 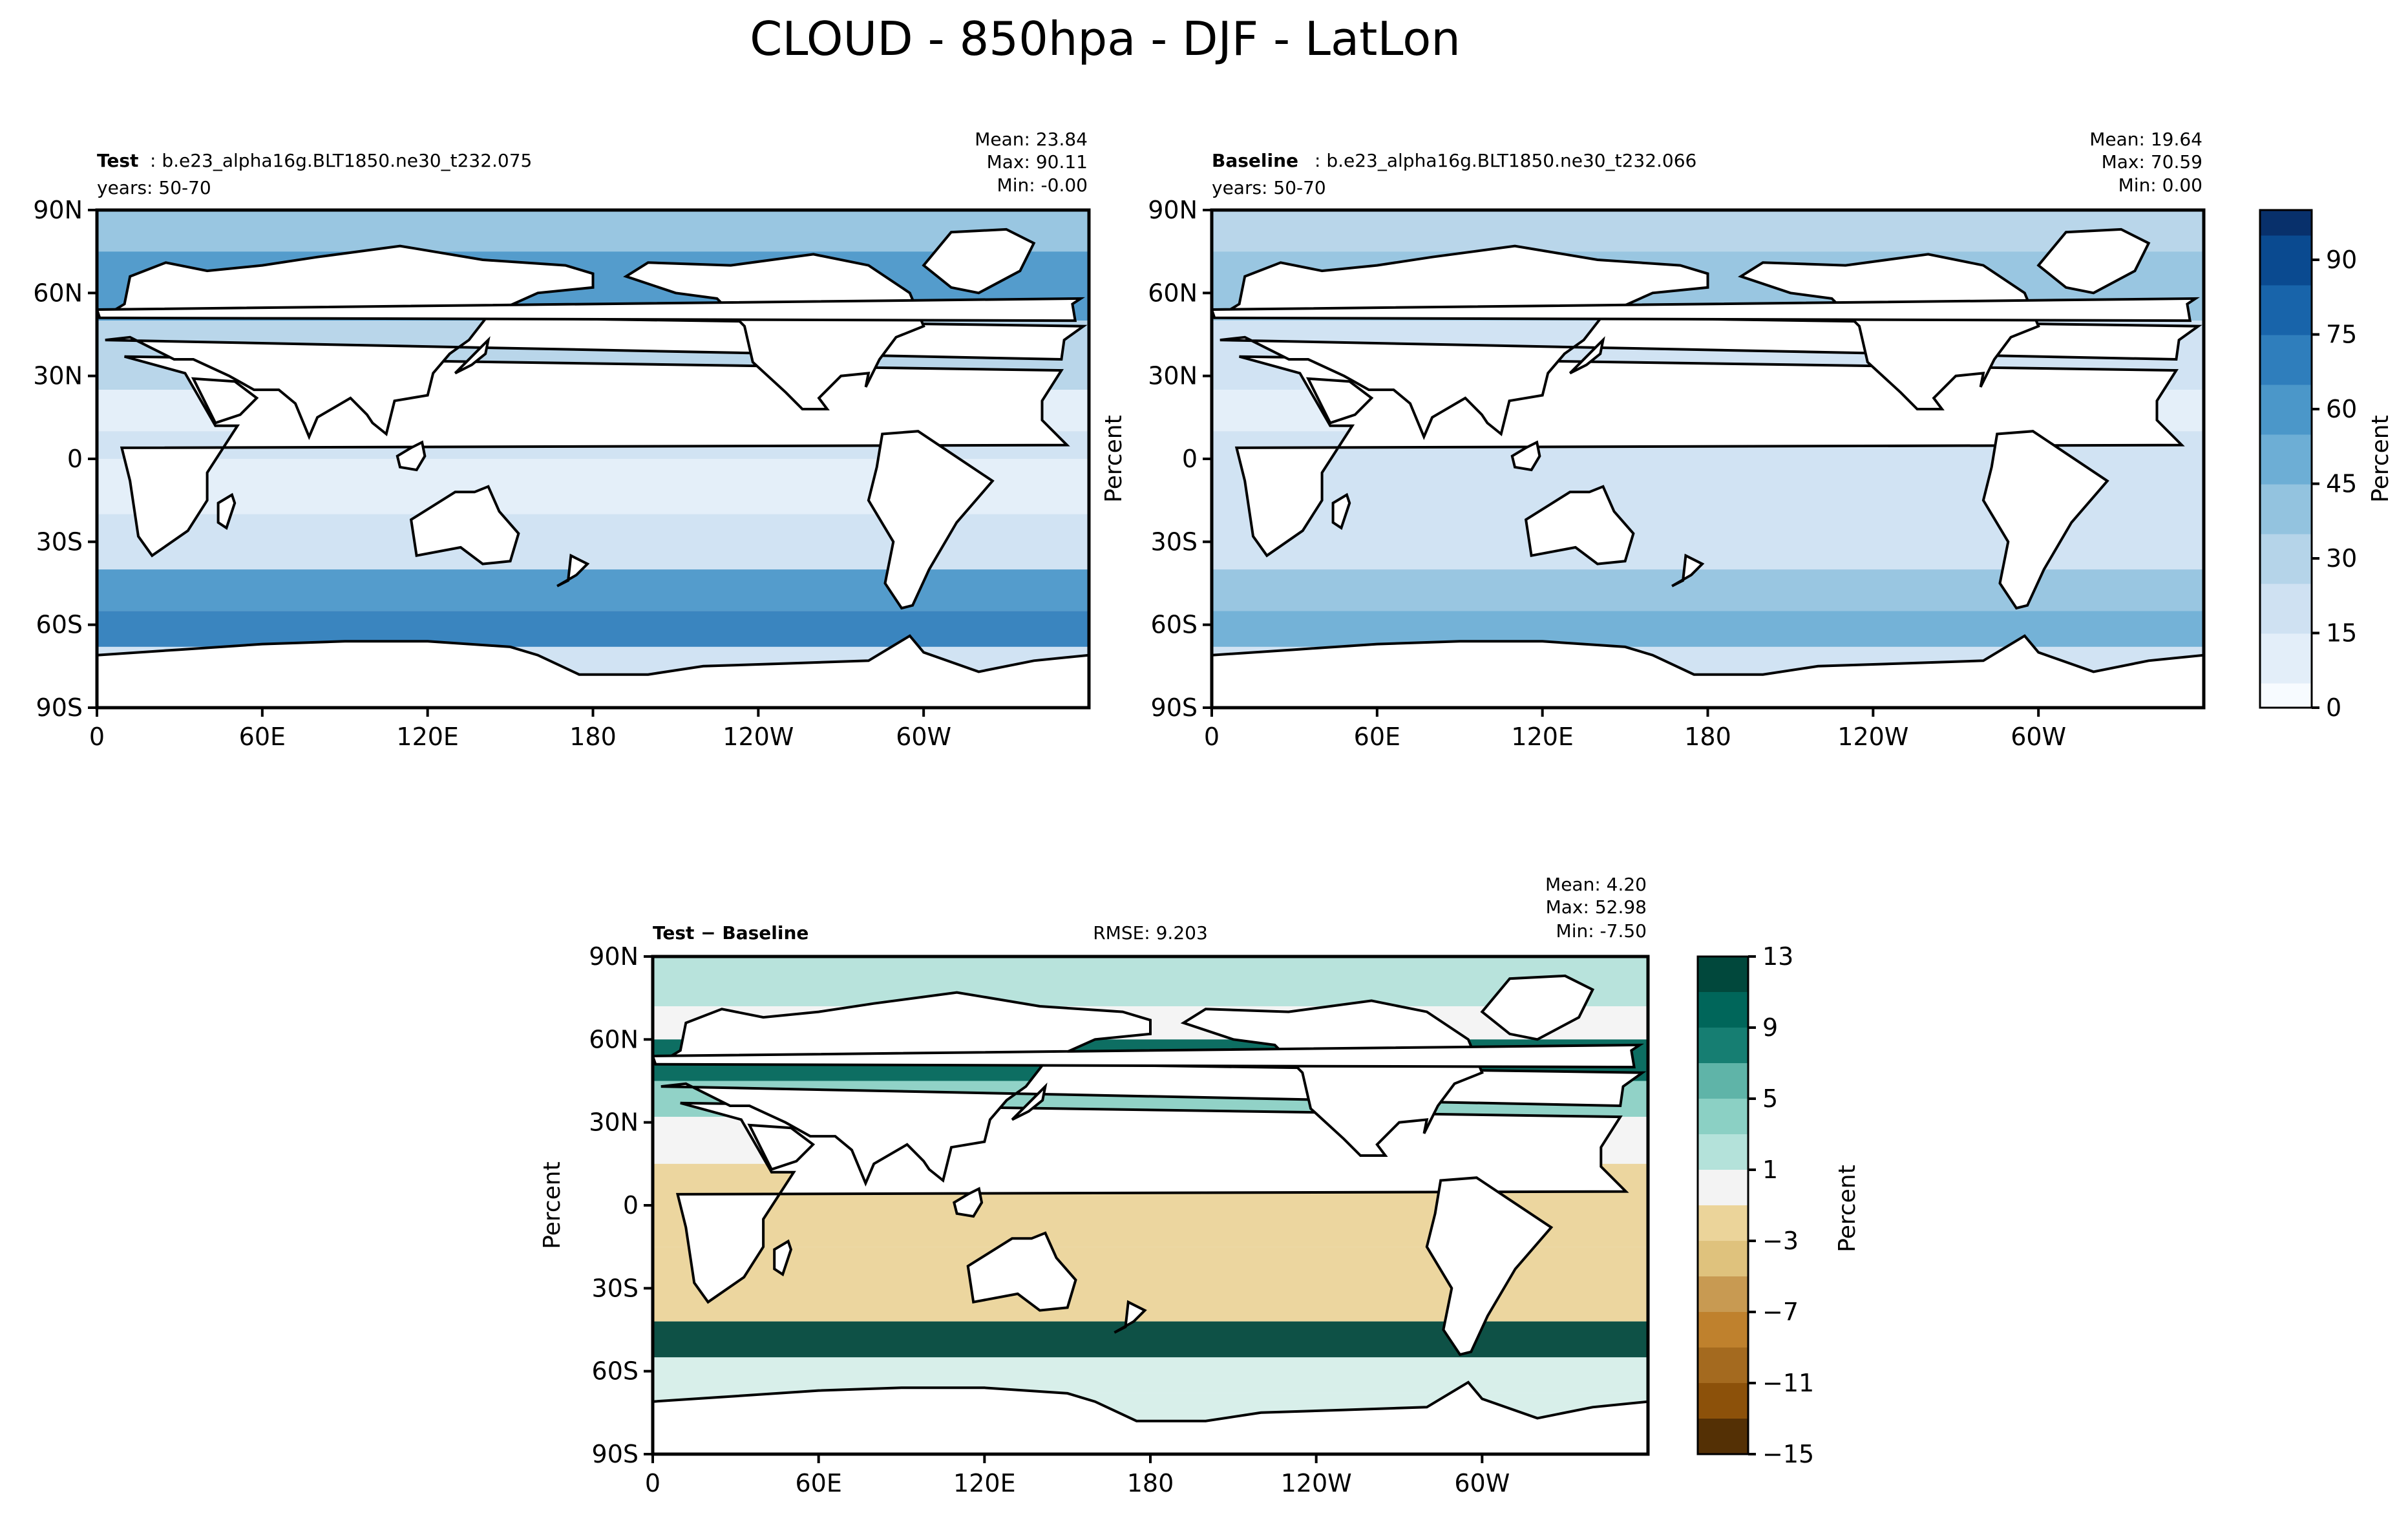 What do you see at coordinates (58, 210) in the screenshot?
I see `test-ytick-label: 90N` at bounding box center [58, 210].